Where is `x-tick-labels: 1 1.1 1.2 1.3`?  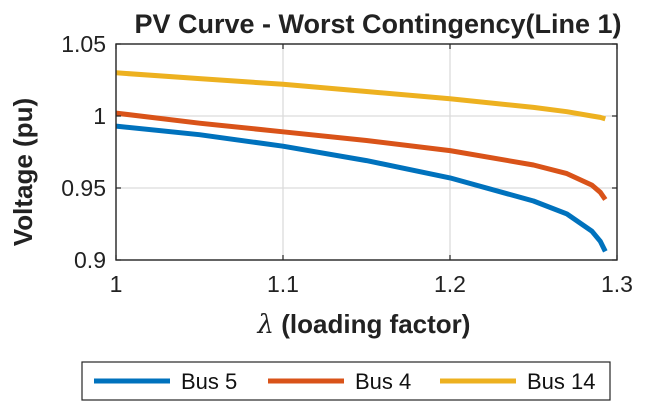
x-tick-labels: 1 1.1 1.2 1.3 is located at coordinates (371, 284).